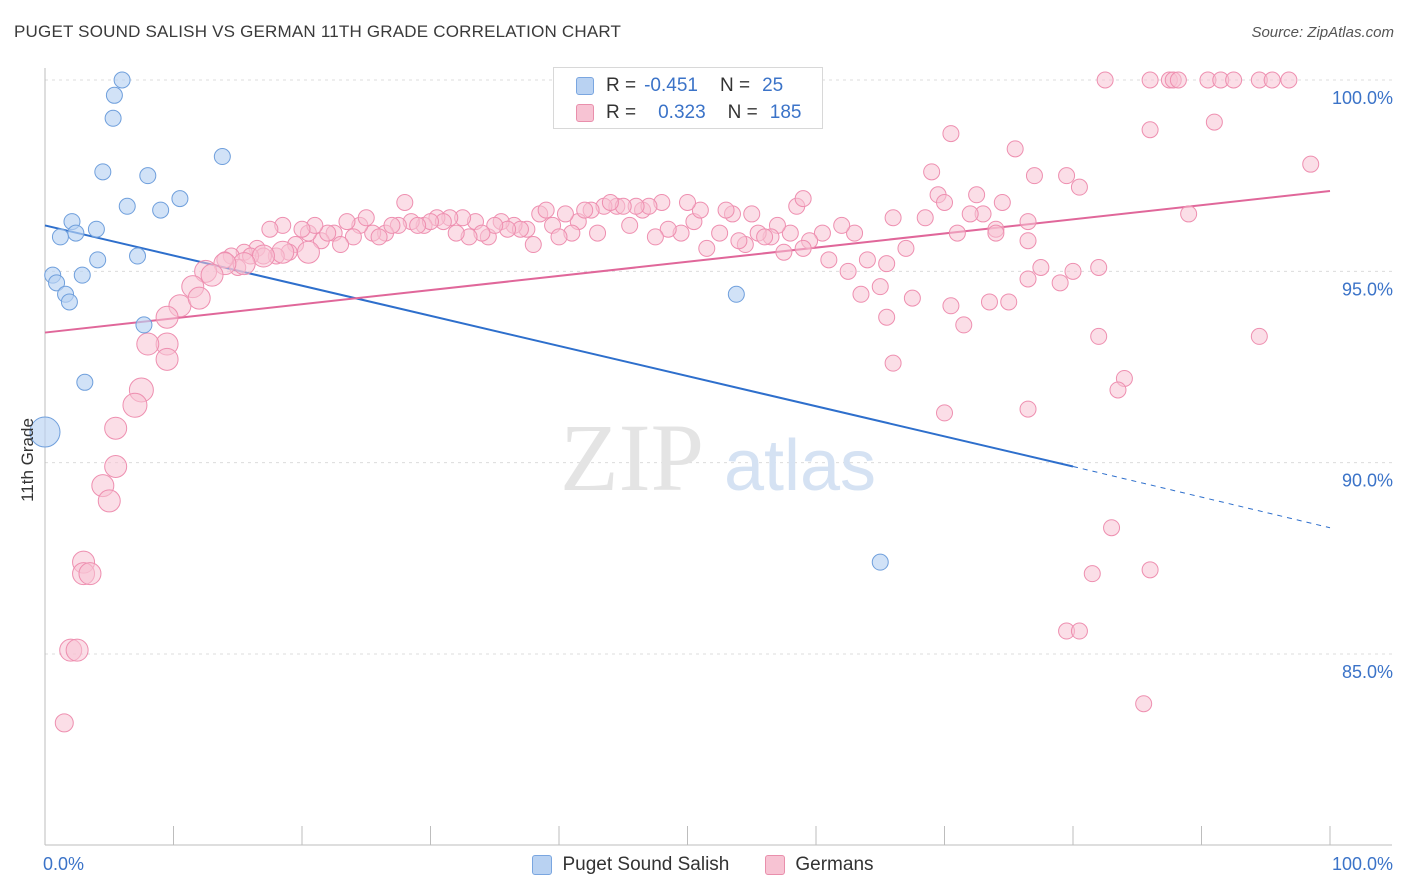 The height and width of the screenshot is (892, 1406). What do you see at coordinates (1367, 481) in the screenshot?
I see `y-tick-label: 90.0%` at bounding box center [1367, 481].